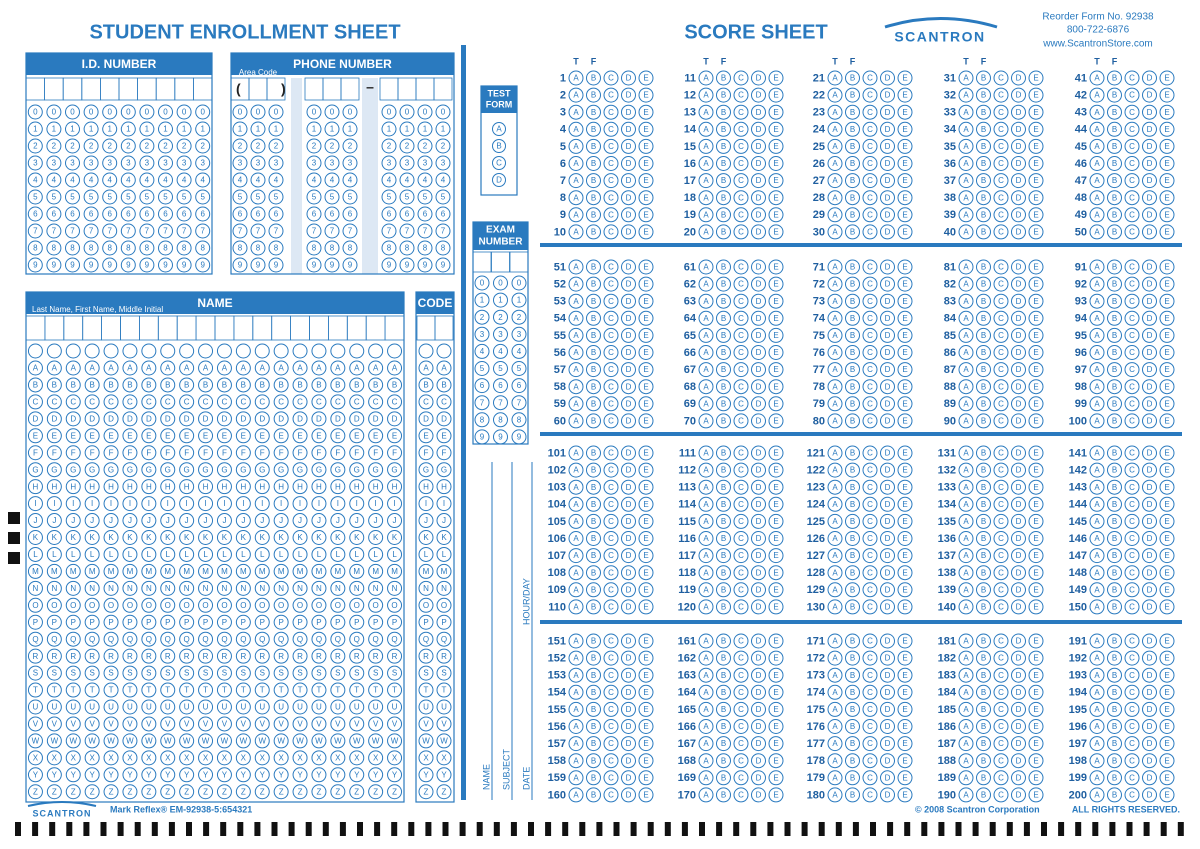 This screenshot has height=849, width=1200. What do you see at coordinates (426, 588) in the screenshot?
I see `bubble-letter: N` at bounding box center [426, 588].